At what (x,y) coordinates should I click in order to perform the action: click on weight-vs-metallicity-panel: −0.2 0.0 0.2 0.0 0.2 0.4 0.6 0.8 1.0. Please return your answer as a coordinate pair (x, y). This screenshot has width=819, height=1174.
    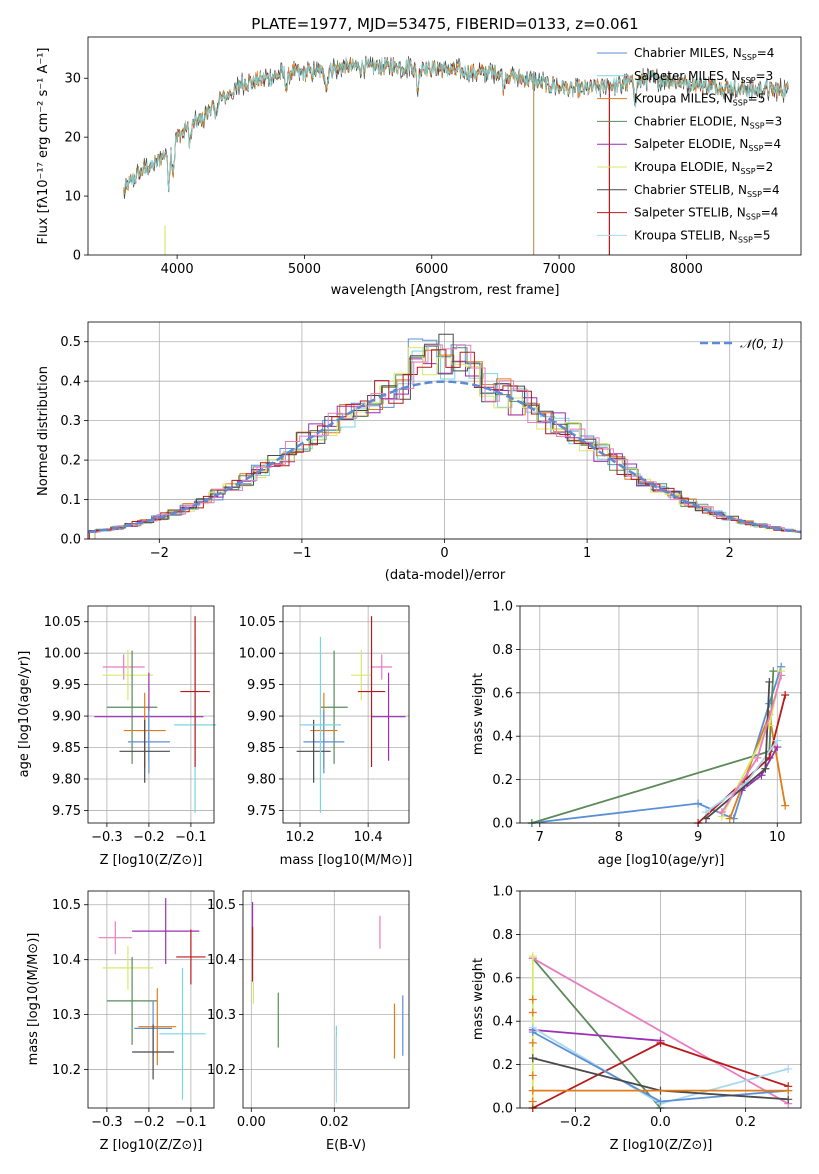
    Looking at the image, I should click on (647, 1007).